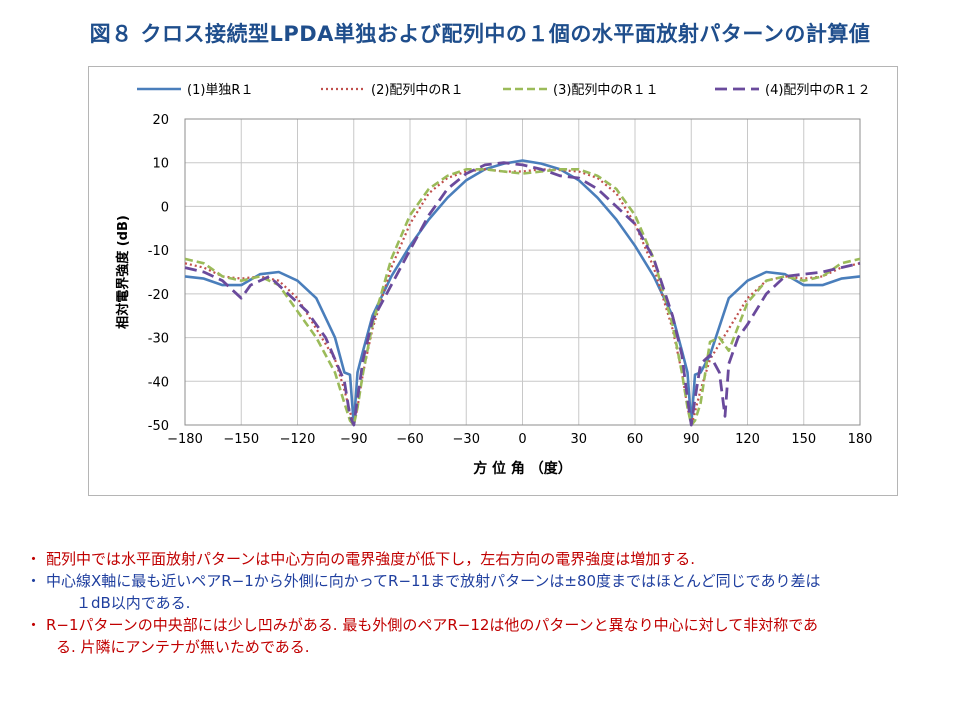 The image size is (960, 720). What do you see at coordinates (220, 90) in the screenshot?
I see `legend-label-1: (1)単独R１` at bounding box center [220, 90].